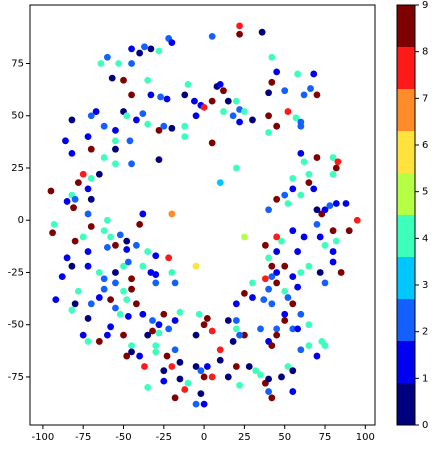 The image size is (436, 453). I want to click on x-tick-label: 100, so click(365, 437).